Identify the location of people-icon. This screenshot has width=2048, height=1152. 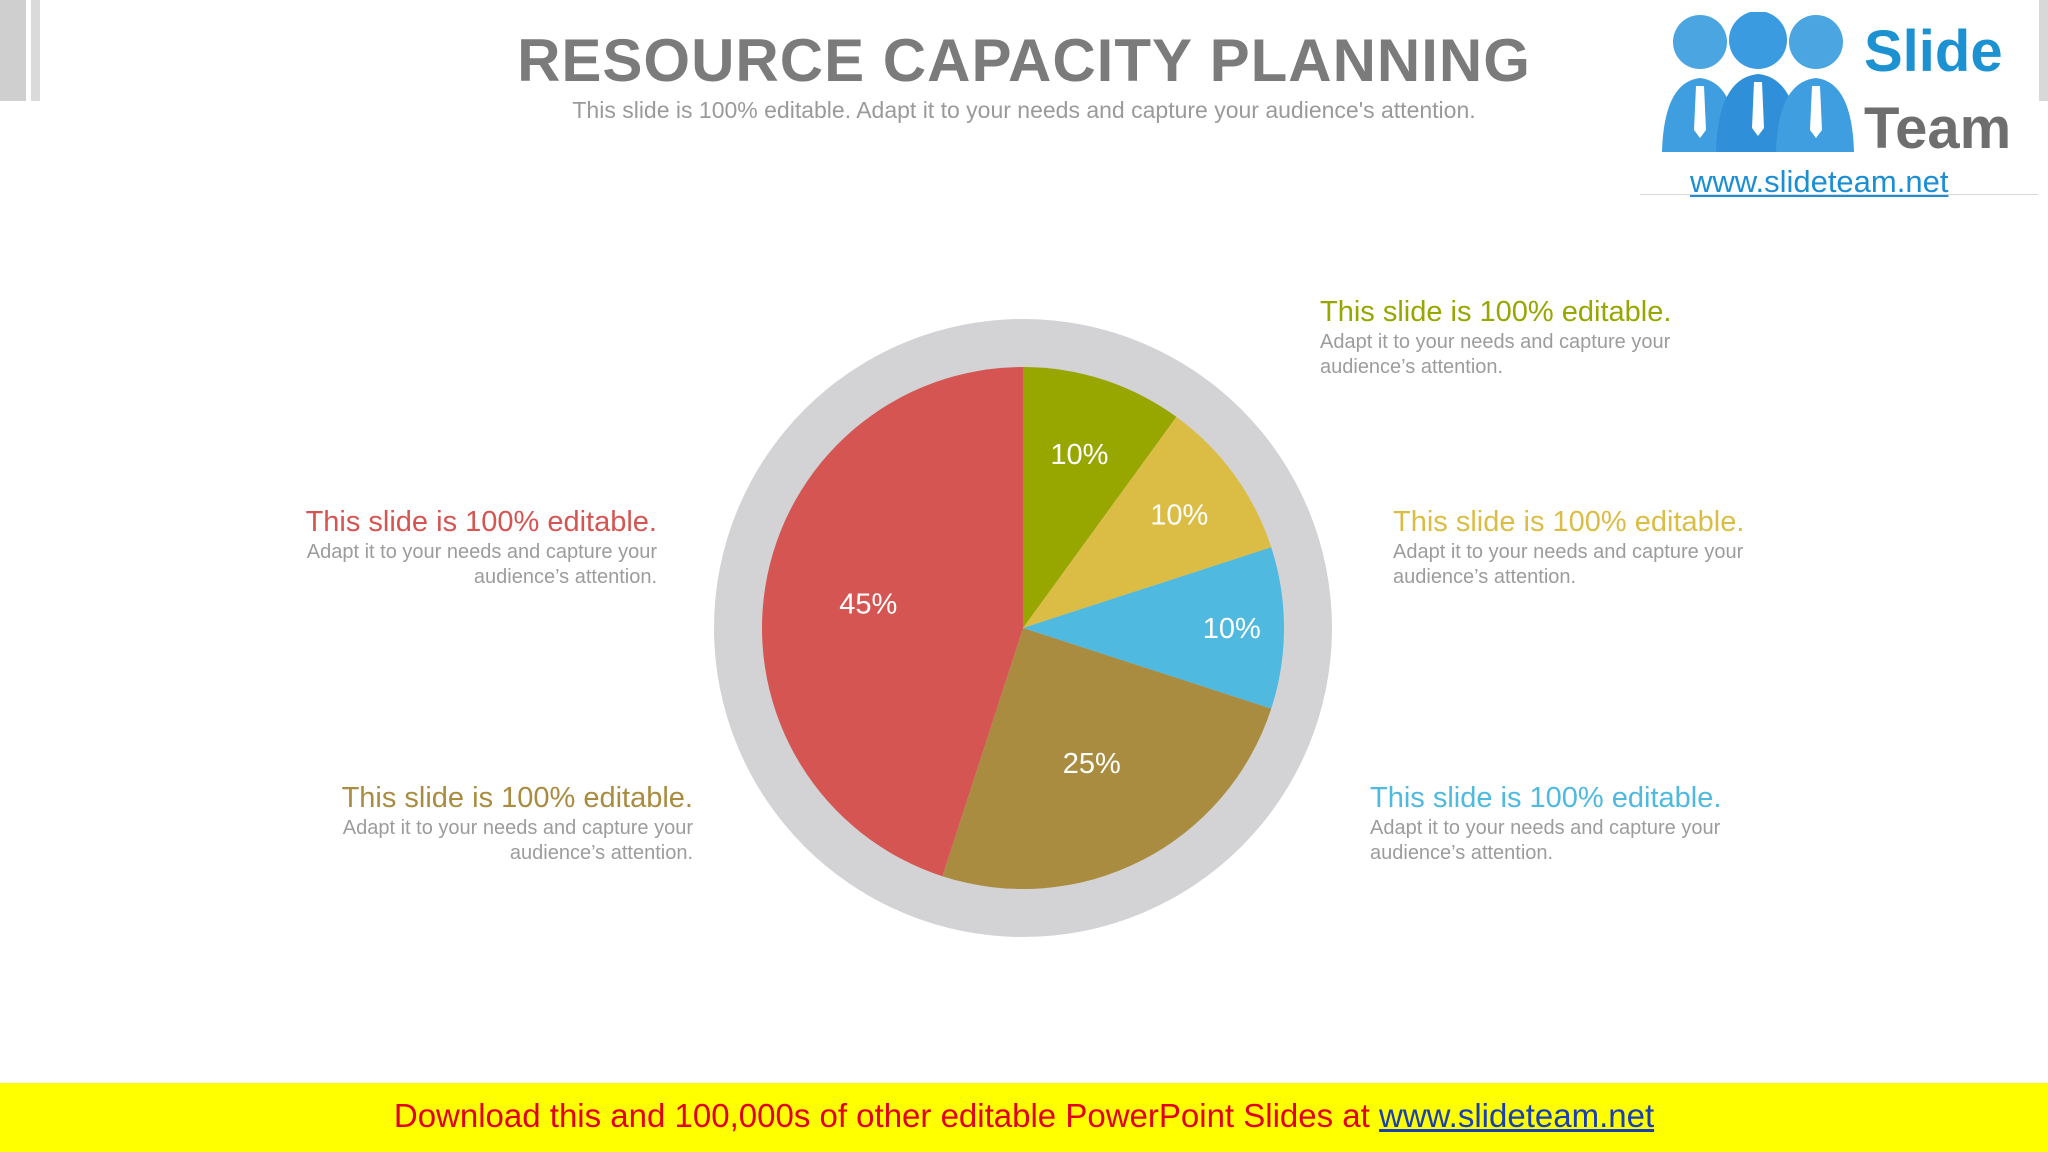
(1758, 82).